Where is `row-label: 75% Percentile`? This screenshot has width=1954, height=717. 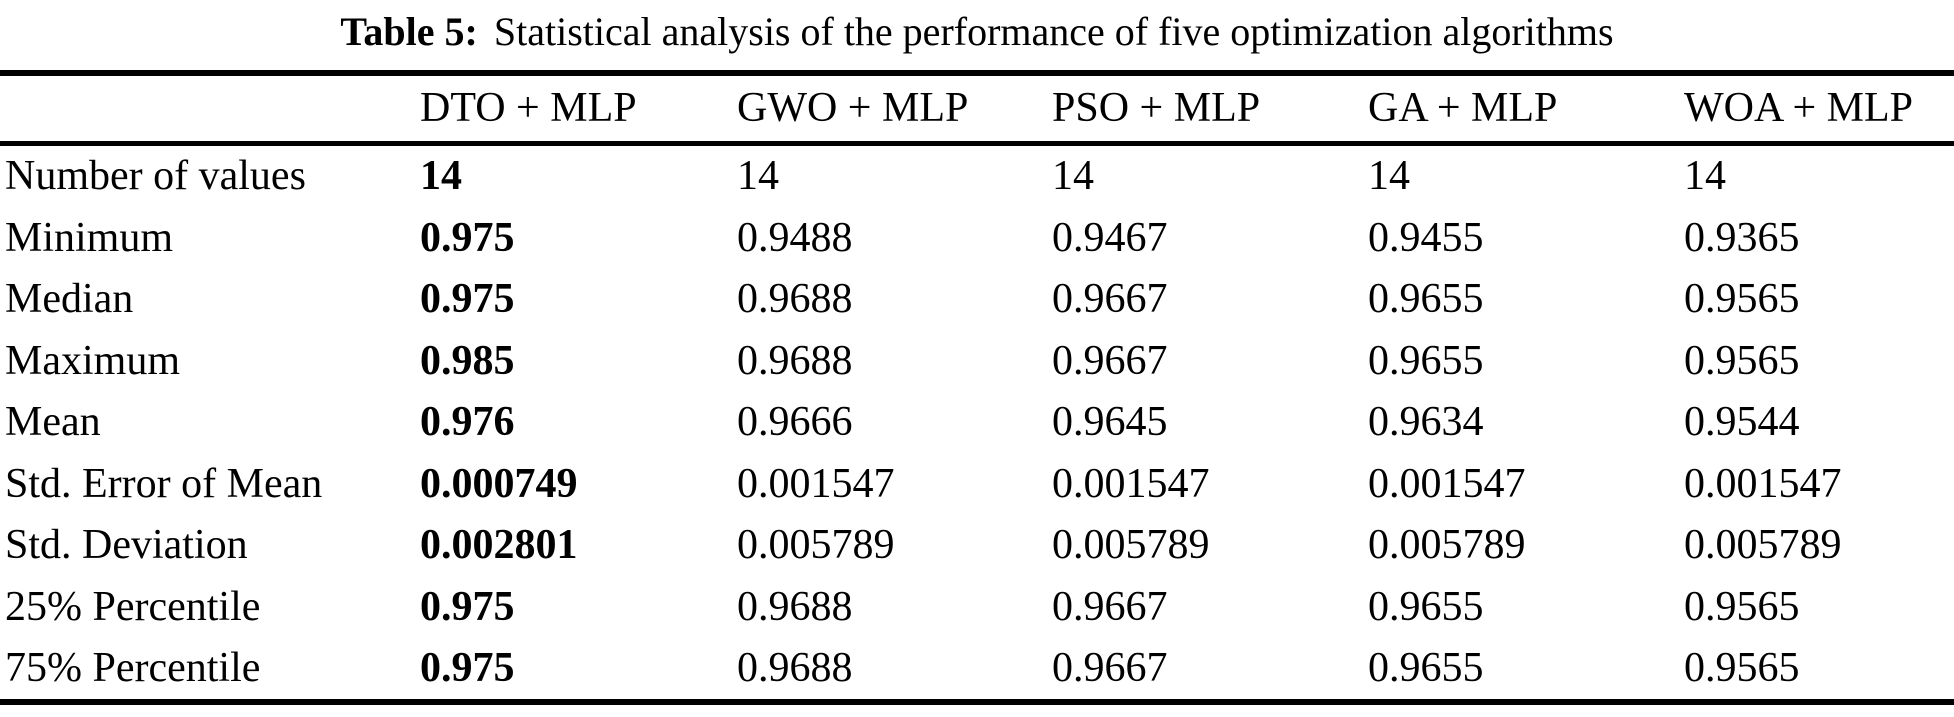
row-label: 75% Percentile is located at coordinates (133, 668).